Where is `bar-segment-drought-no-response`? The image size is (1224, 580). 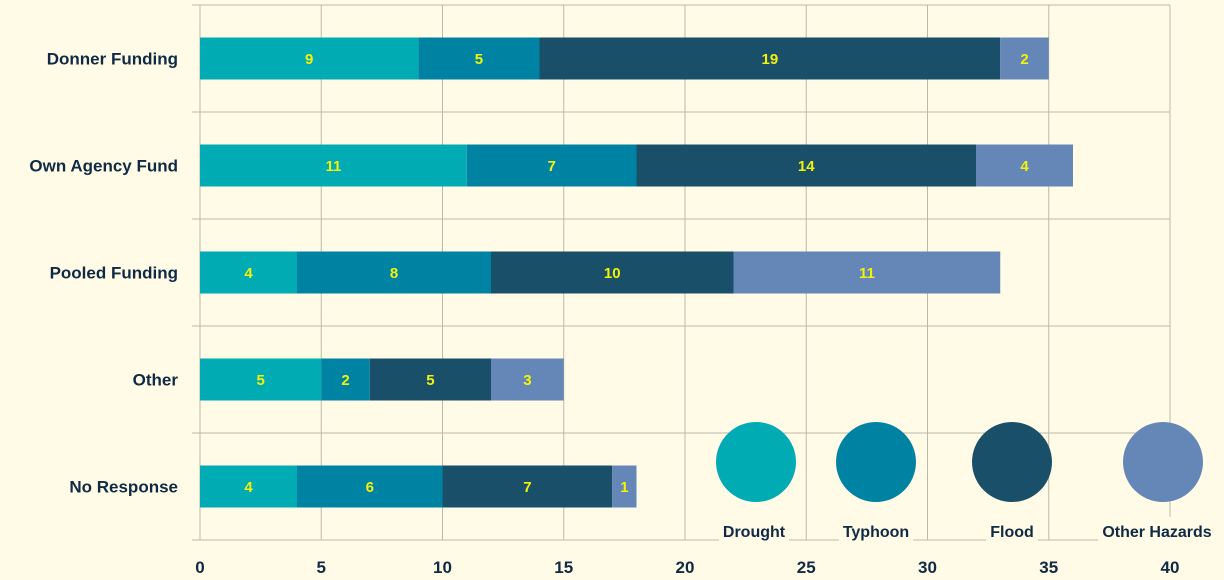 bar-segment-drought-no-response is located at coordinates (248, 486).